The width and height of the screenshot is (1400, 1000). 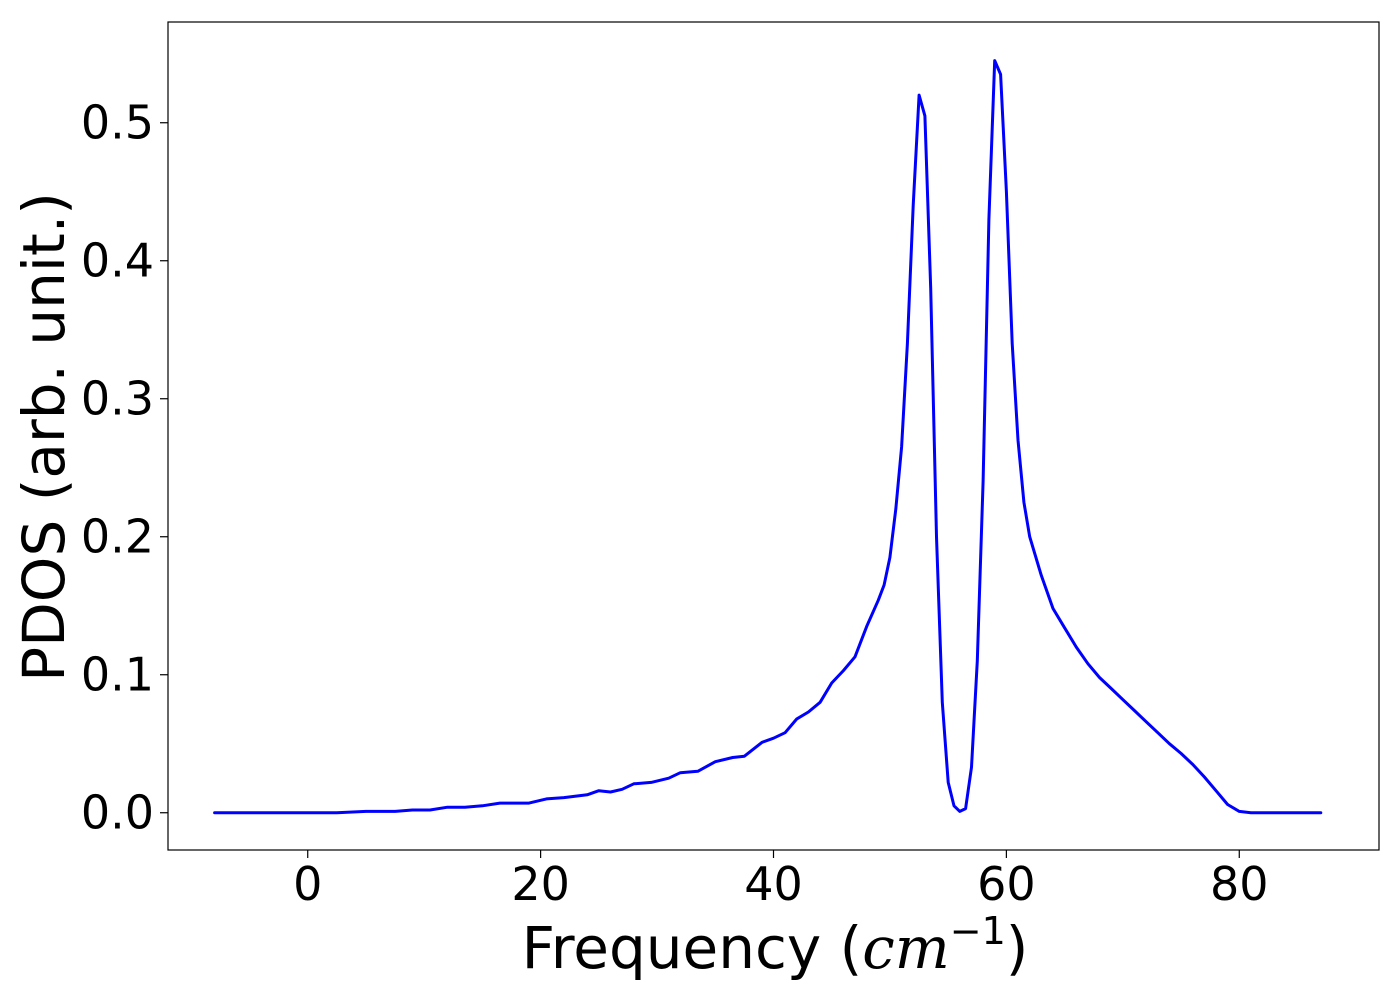 What do you see at coordinates (905, 948) in the screenshot?
I see `x-axis-title-math-base: cm` at bounding box center [905, 948].